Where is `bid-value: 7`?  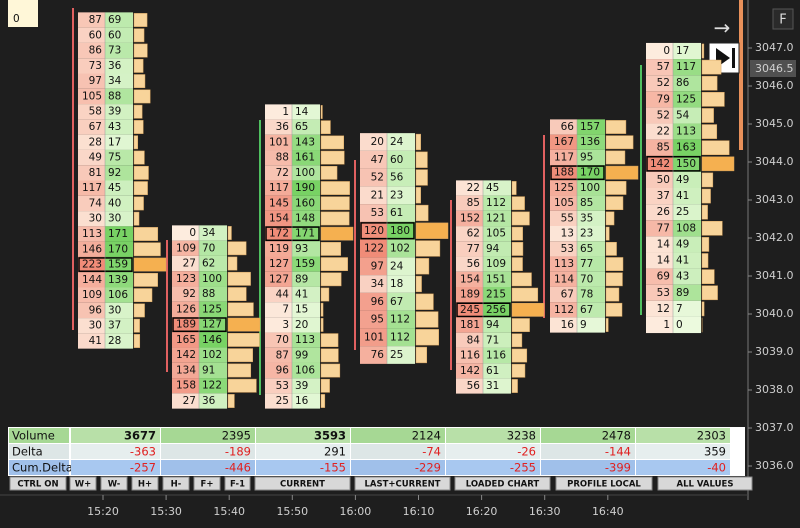
bid-value: 7 is located at coordinates (285, 310).